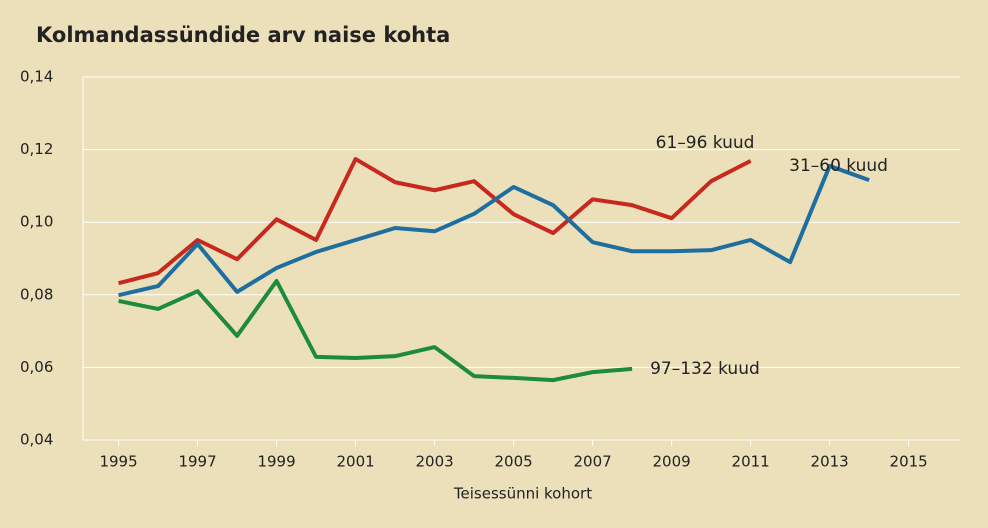 Image resolution: width=988 pixels, height=528 pixels. What do you see at coordinates (355, 462) in the screenshot?
I see `x-tick-label: 2001` at bounding box center [355, 462].